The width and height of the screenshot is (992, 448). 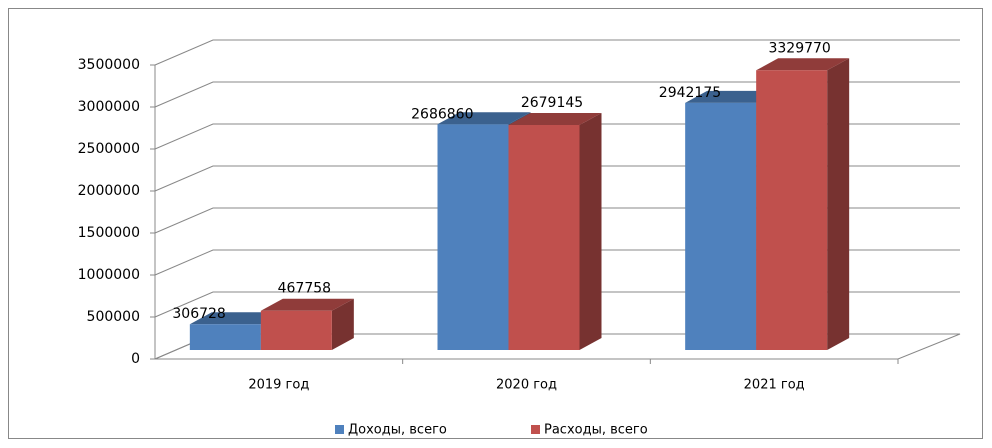 I want to click on y-tick-label: 3500000, so click(x=109, y=65).